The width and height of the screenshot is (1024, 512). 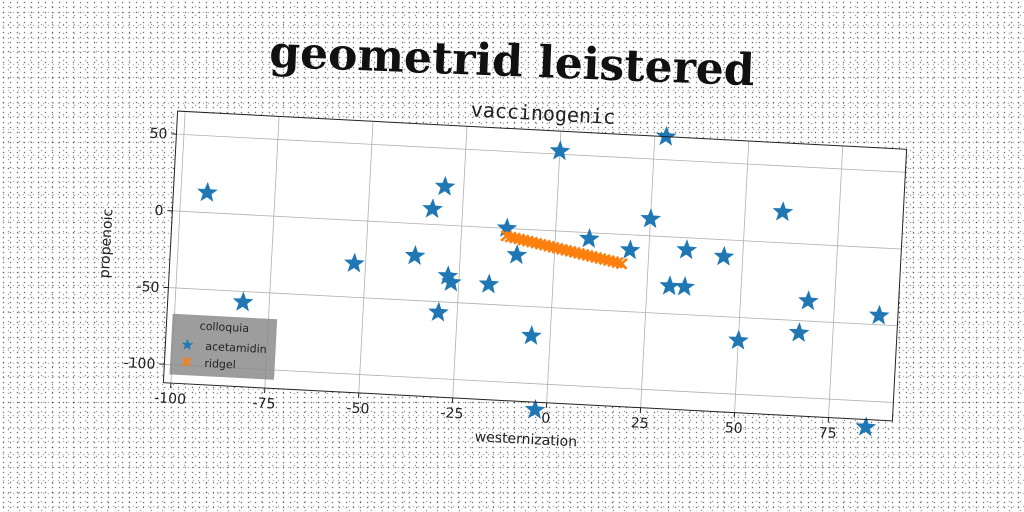 I want to click on y-tick-label: -100, so click(x=139, y=364).